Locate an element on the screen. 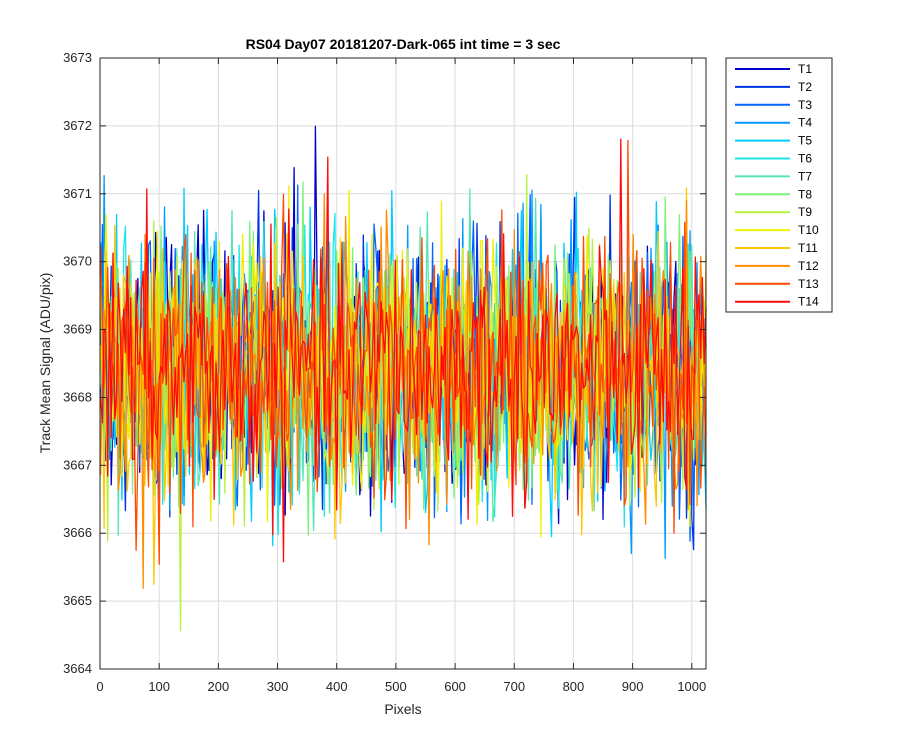  y-tick-label: 3667 is located at coordinates (77, 464).